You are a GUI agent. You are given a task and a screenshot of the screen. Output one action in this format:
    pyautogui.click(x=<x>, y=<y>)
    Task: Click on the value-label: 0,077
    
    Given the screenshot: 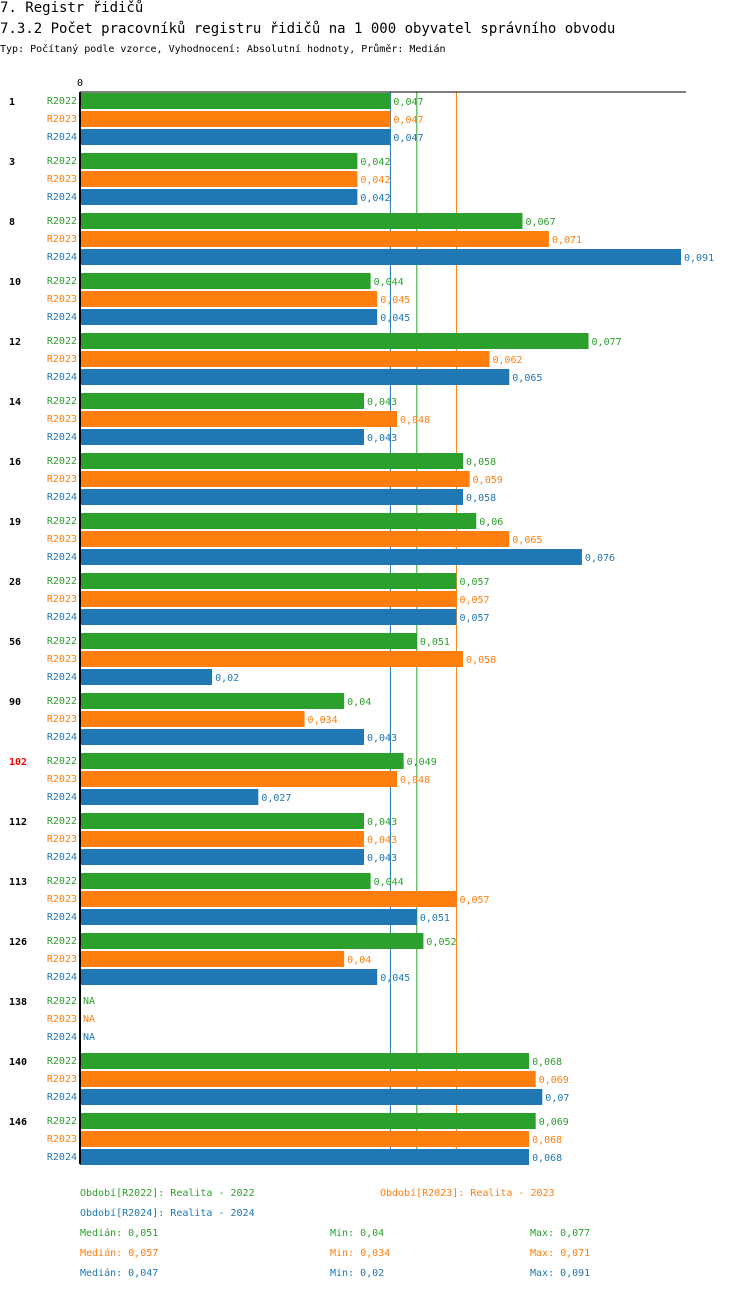 What is the action you would take?
    pyautogui.click(x=607, y=342)
    